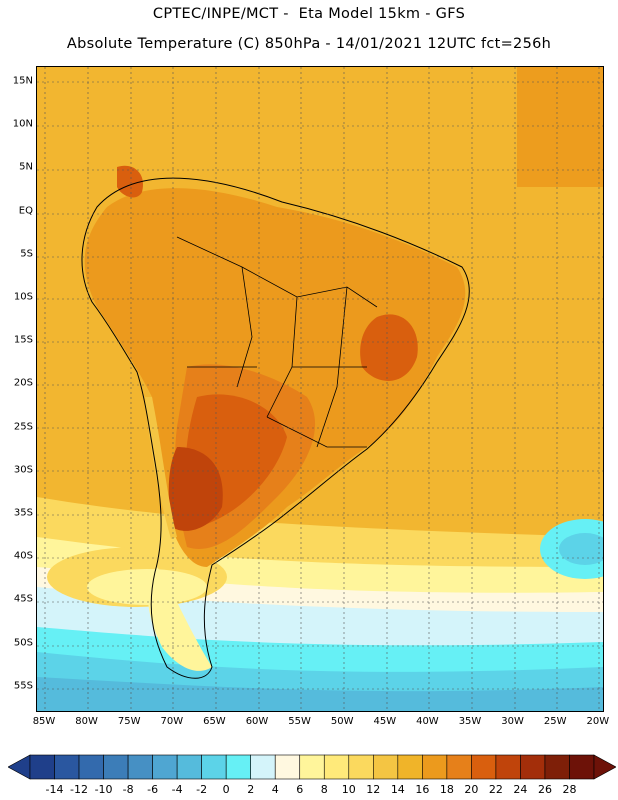 The width and height of the screenshot is (618, 800). What do you see at coordinates (23, 643) in the screenshot?
I see `lat-label: 50S` at bounding box center [23, 643].